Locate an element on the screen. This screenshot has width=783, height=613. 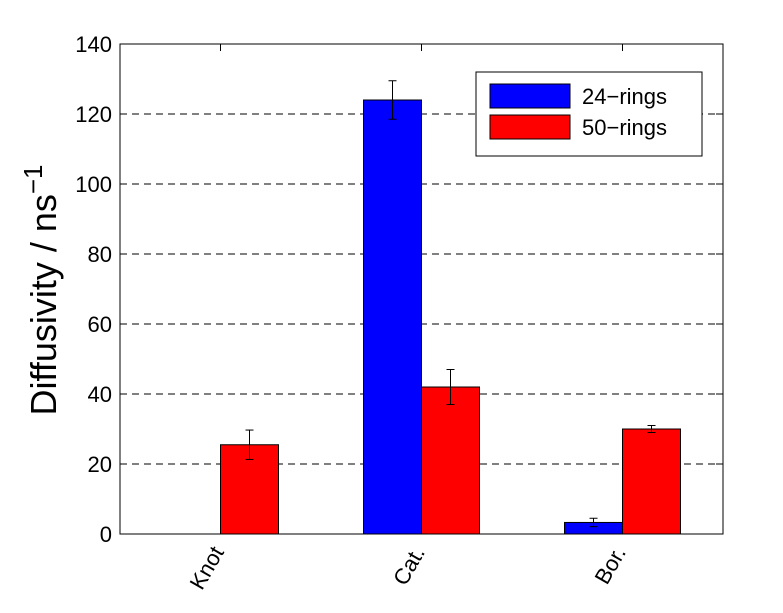
y-axis-label-text: Diffusivity / ns is located at coordinates (43, 304).